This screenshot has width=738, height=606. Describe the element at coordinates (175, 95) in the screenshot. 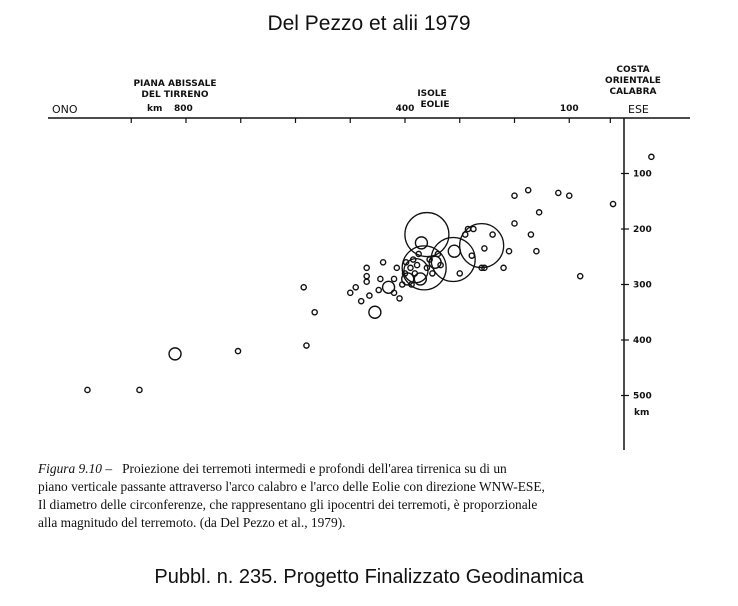

I see `region-label-tyrrhenian-line2: DEL TIRRENO` at that location.